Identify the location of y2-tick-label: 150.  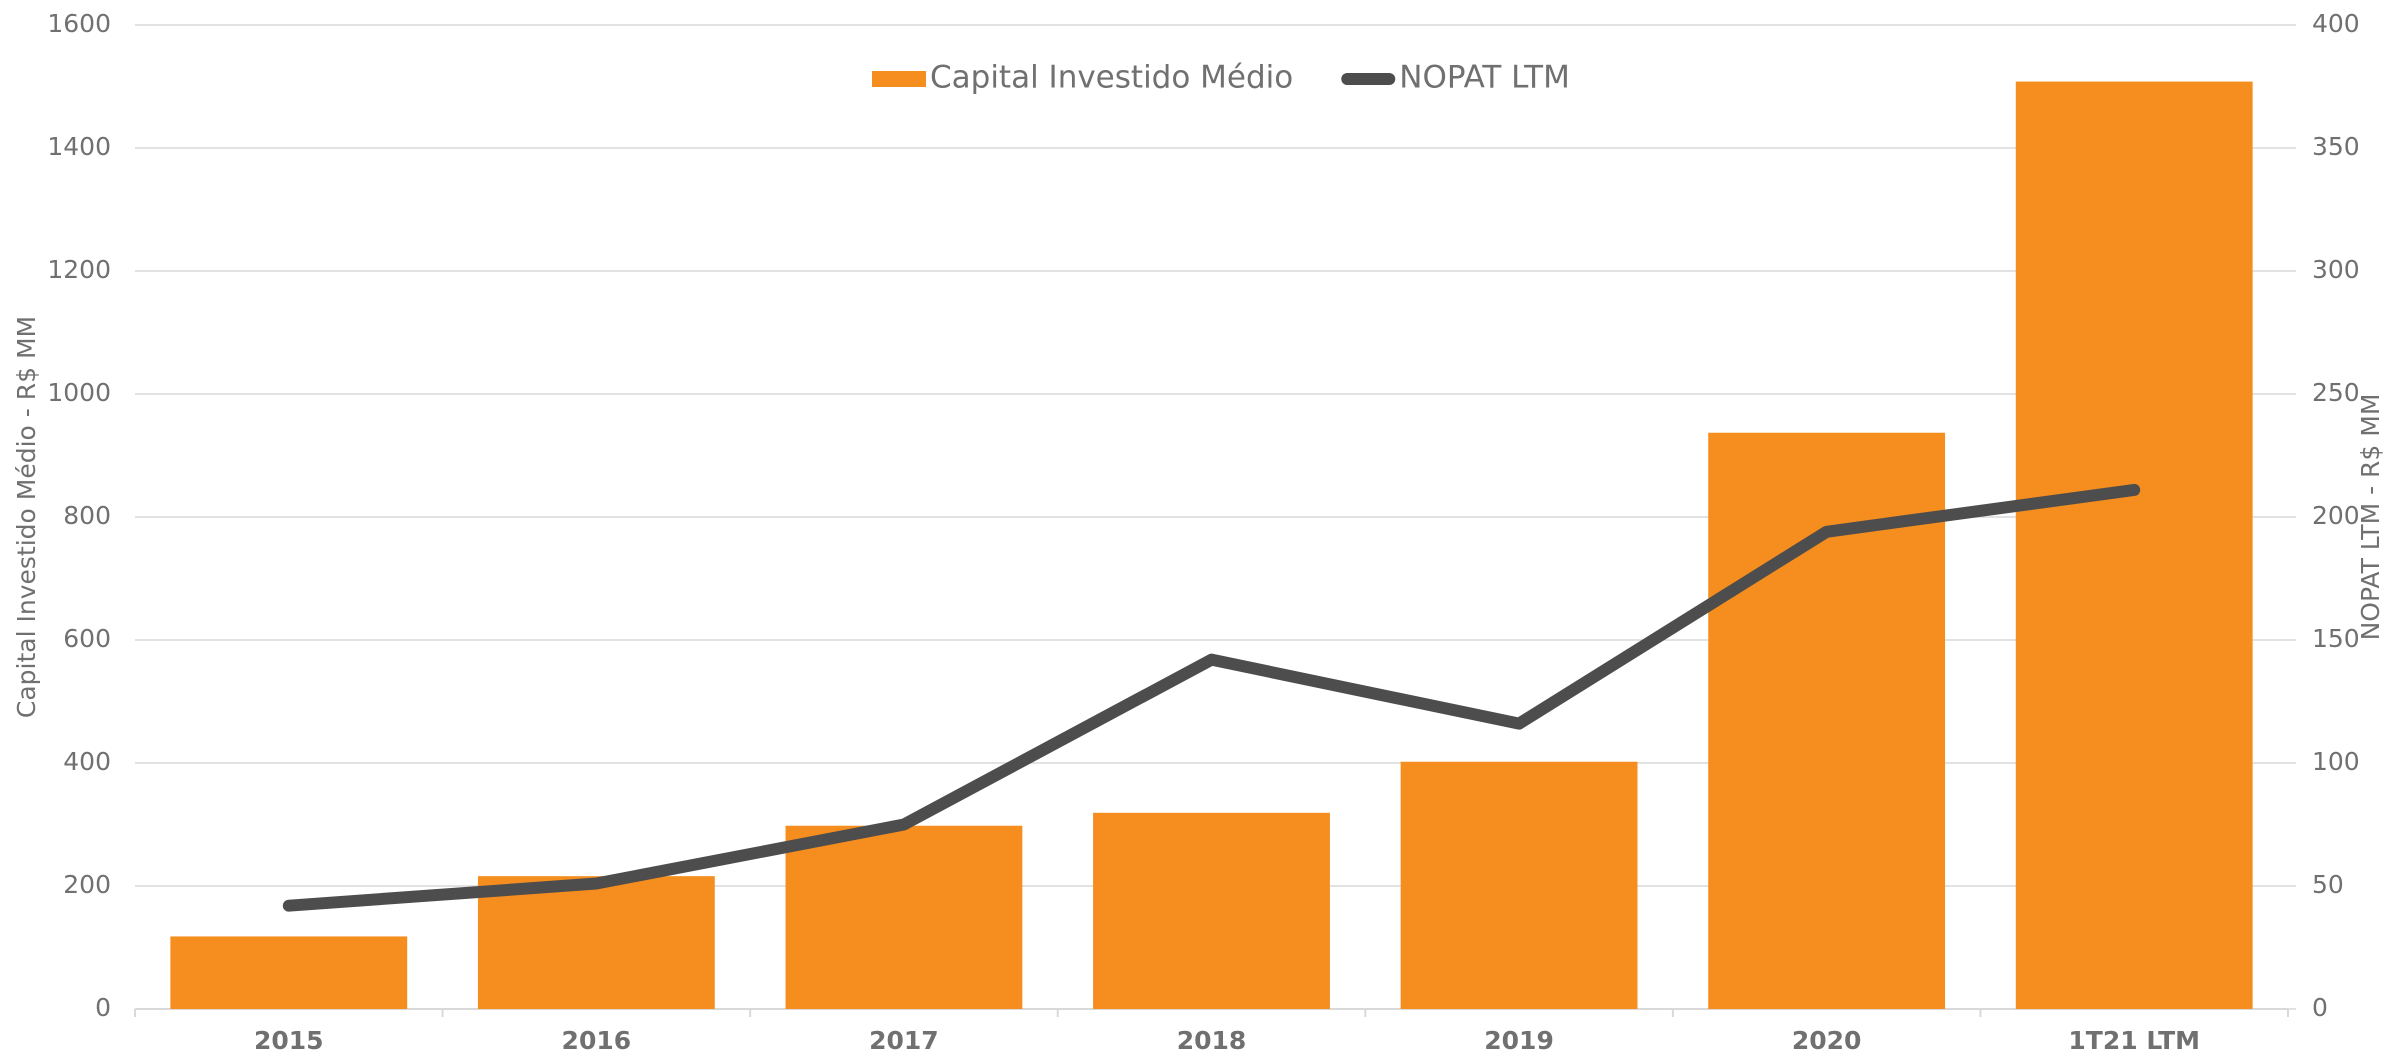
(2336, 638).